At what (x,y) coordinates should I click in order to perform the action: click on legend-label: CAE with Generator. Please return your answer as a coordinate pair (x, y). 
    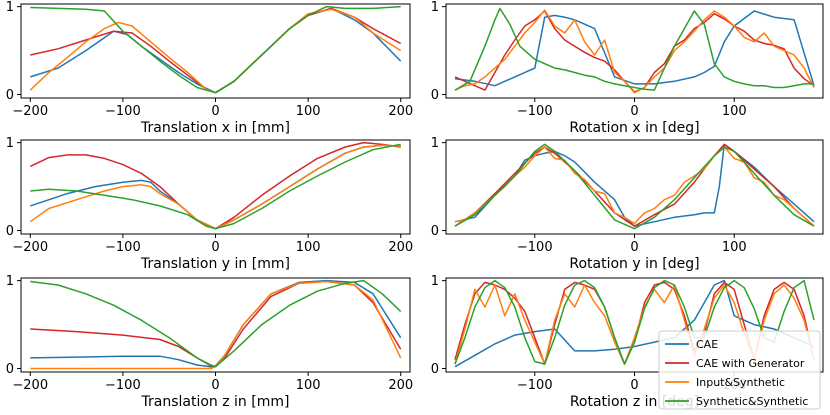
    Looking at the image, I should click on (750, 363).